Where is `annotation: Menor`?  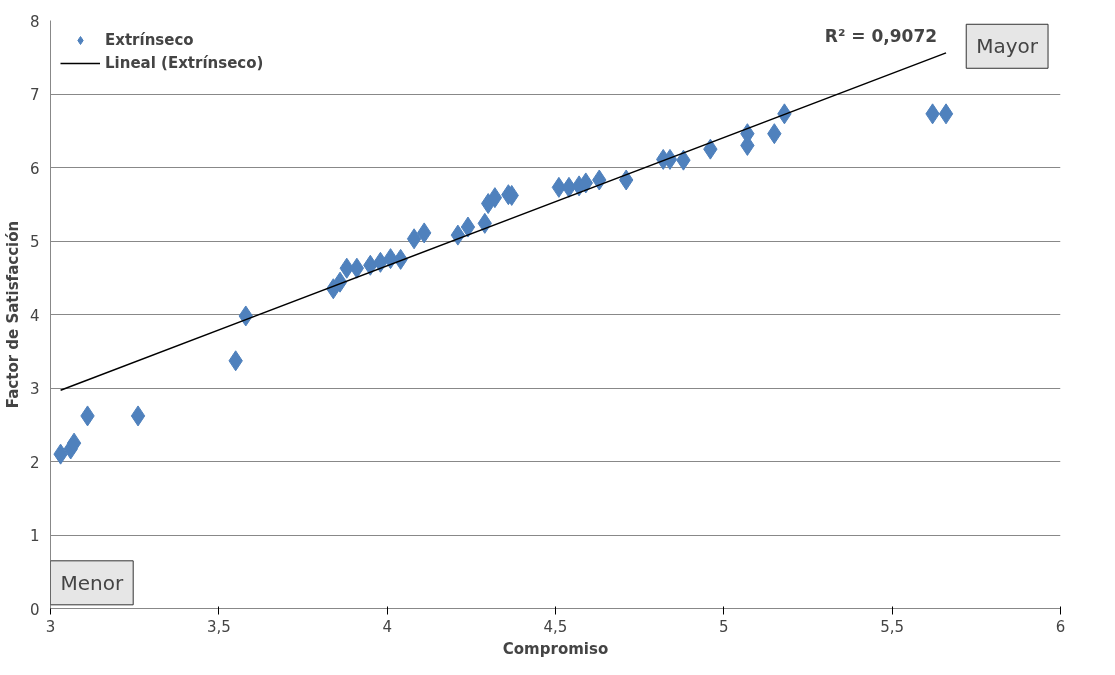
annotation: Menor is located at coordinates (92, 582).